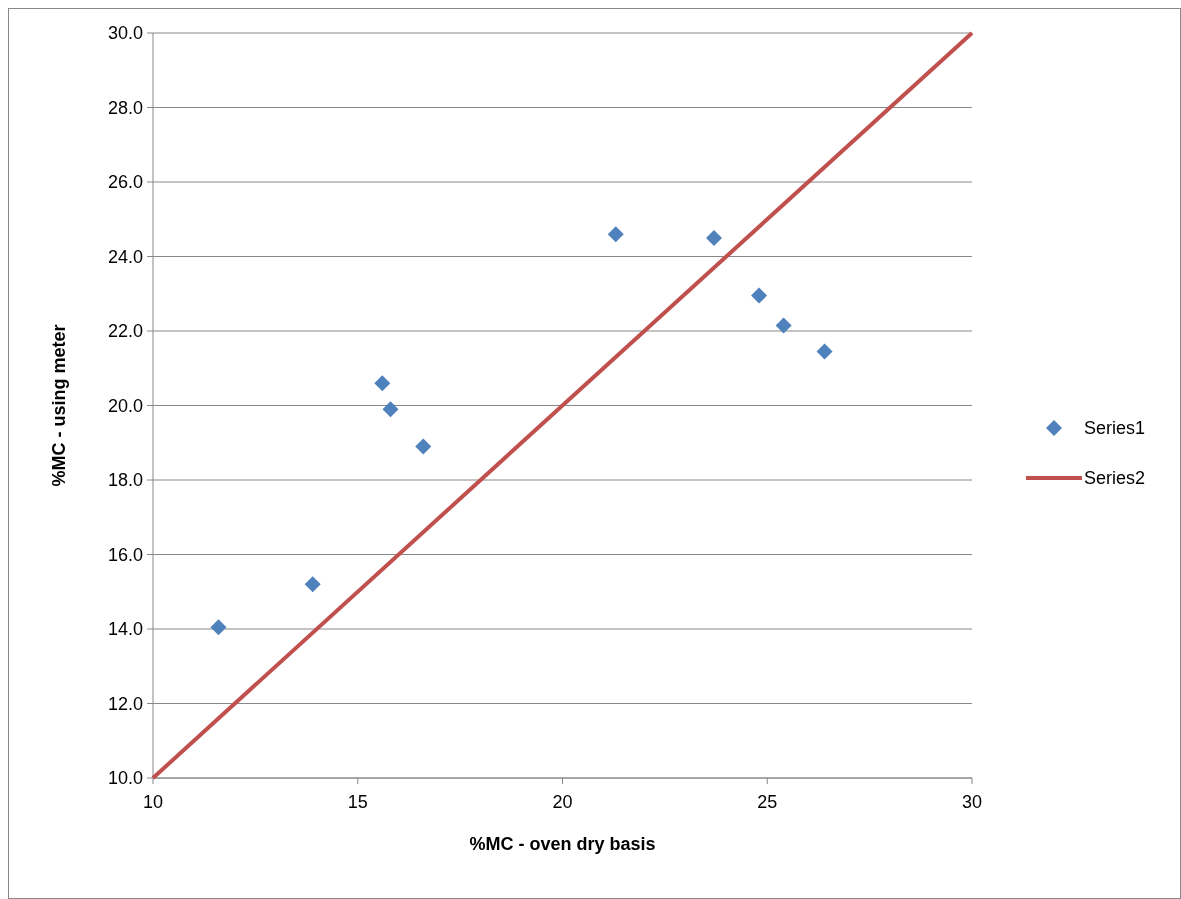 This screenshot has width=1181, height=899. Describe the element at coordinates (972, 802) in the screenshot. I see `x-tick-label: 30` at that location.